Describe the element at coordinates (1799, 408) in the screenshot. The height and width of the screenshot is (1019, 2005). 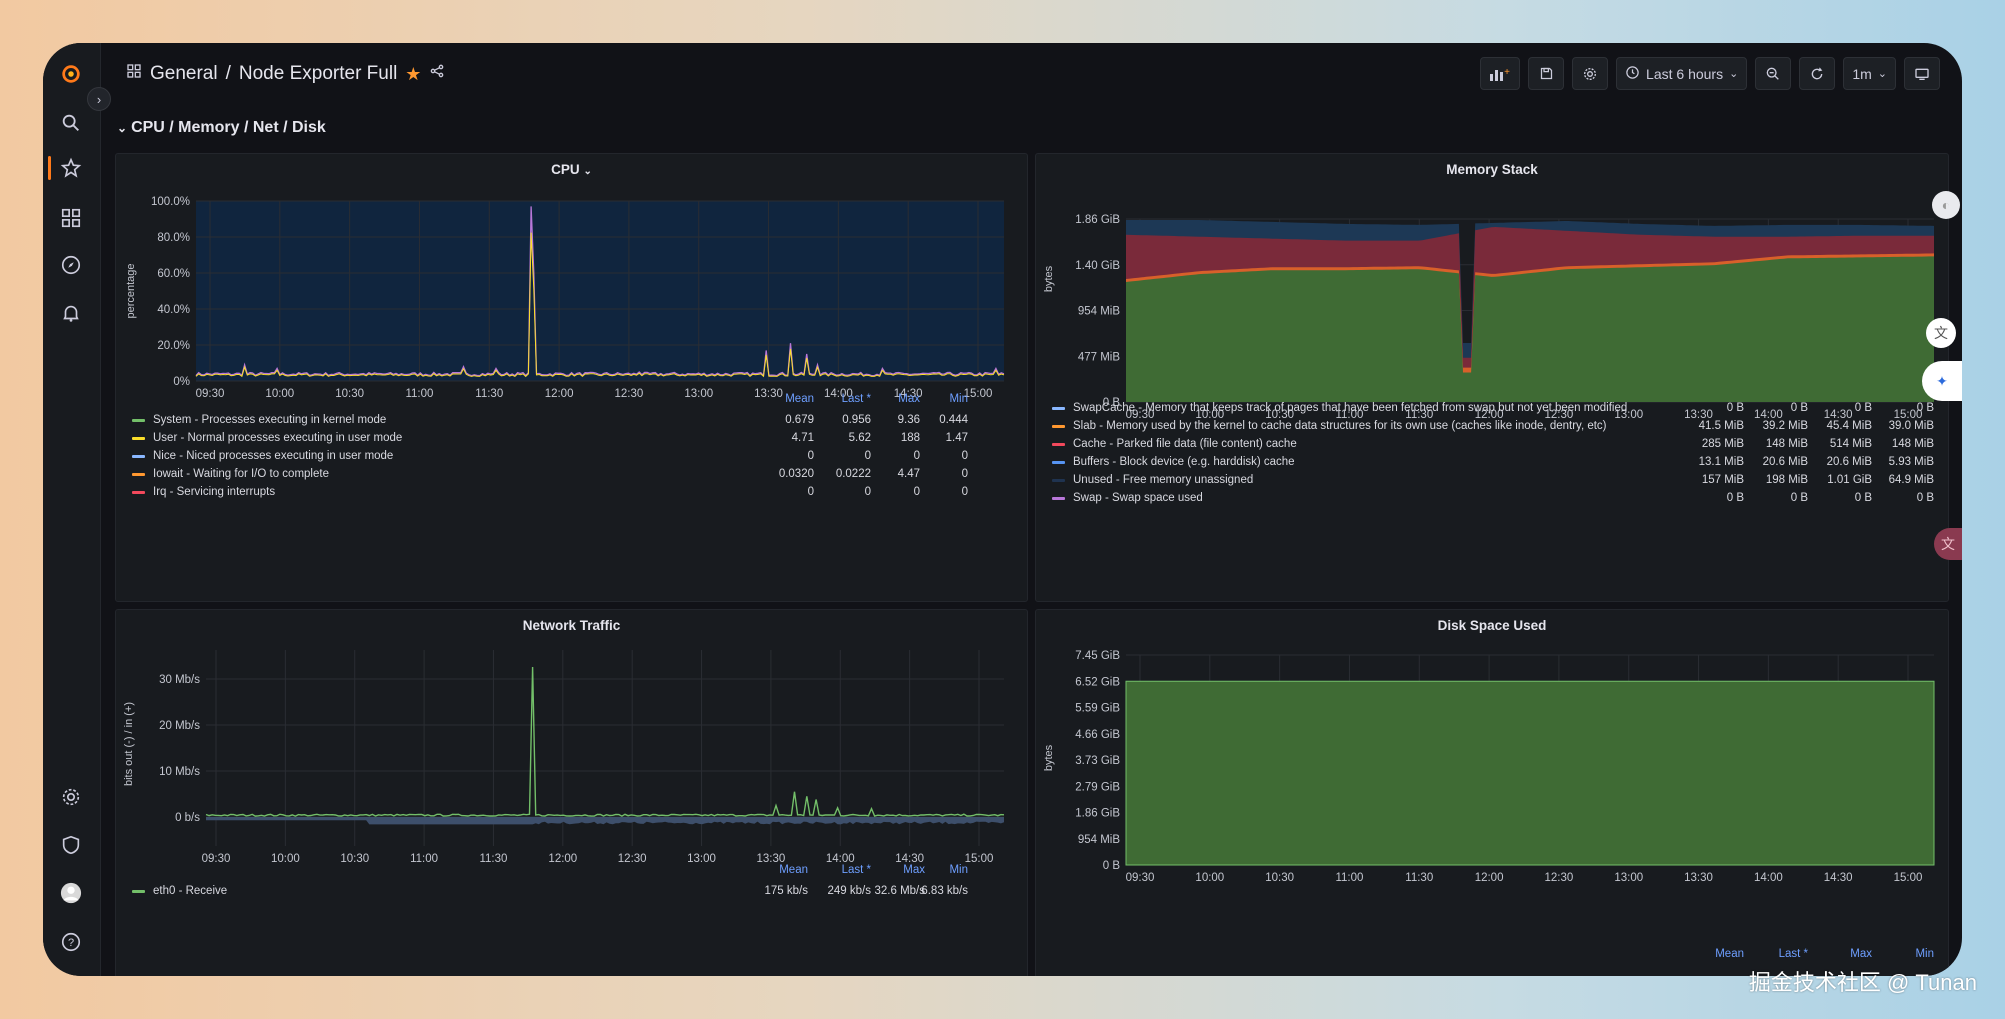
I see `legend-value-last: 0 B` at that location.